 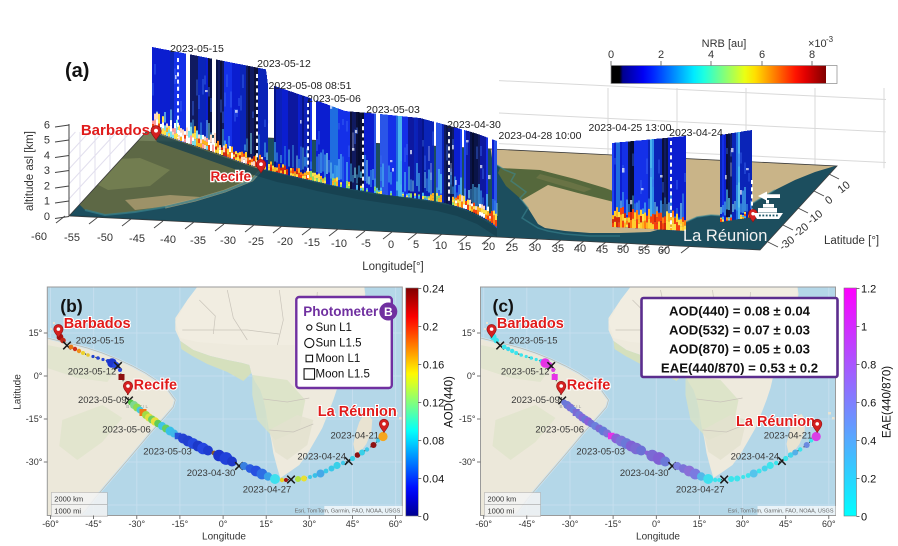 I want to click on svg-text: -50, so click(x=105, y=238).